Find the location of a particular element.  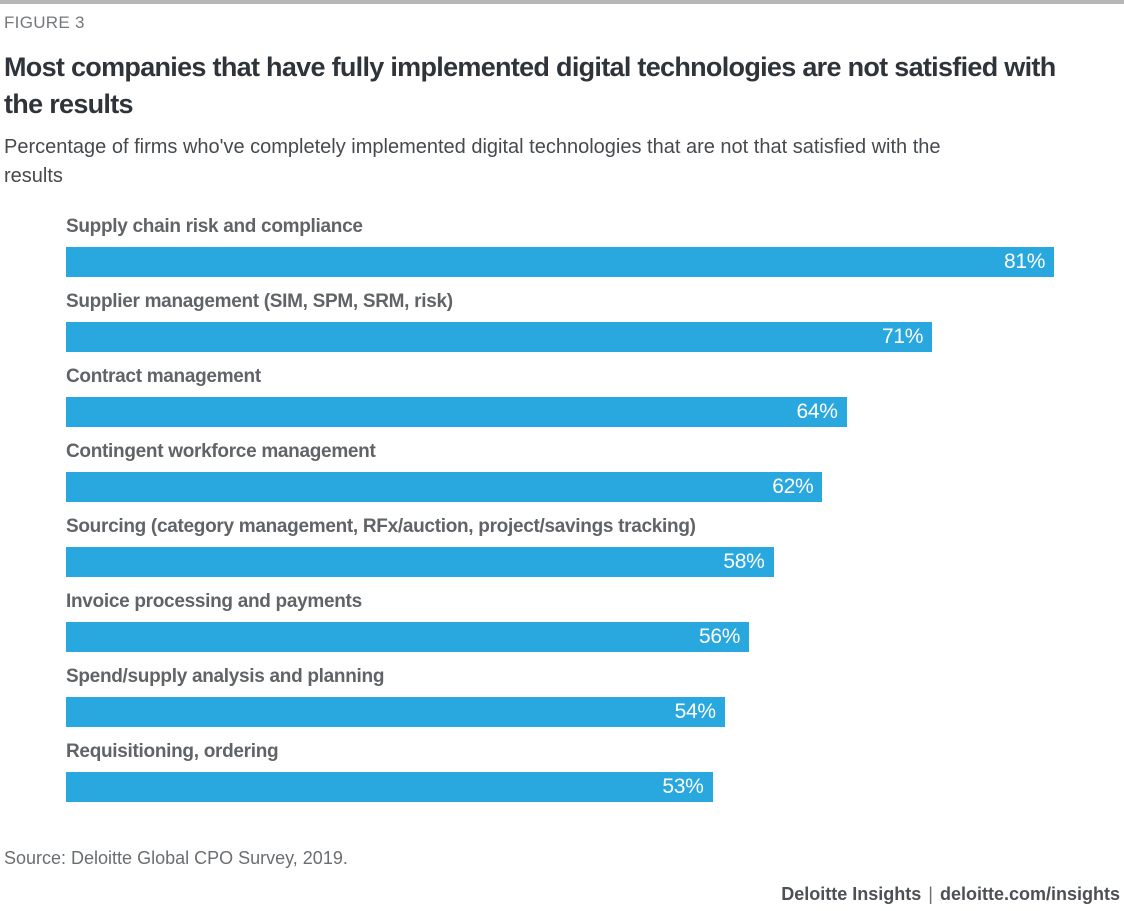

bar: 81% is located at coordinates (560, 262).